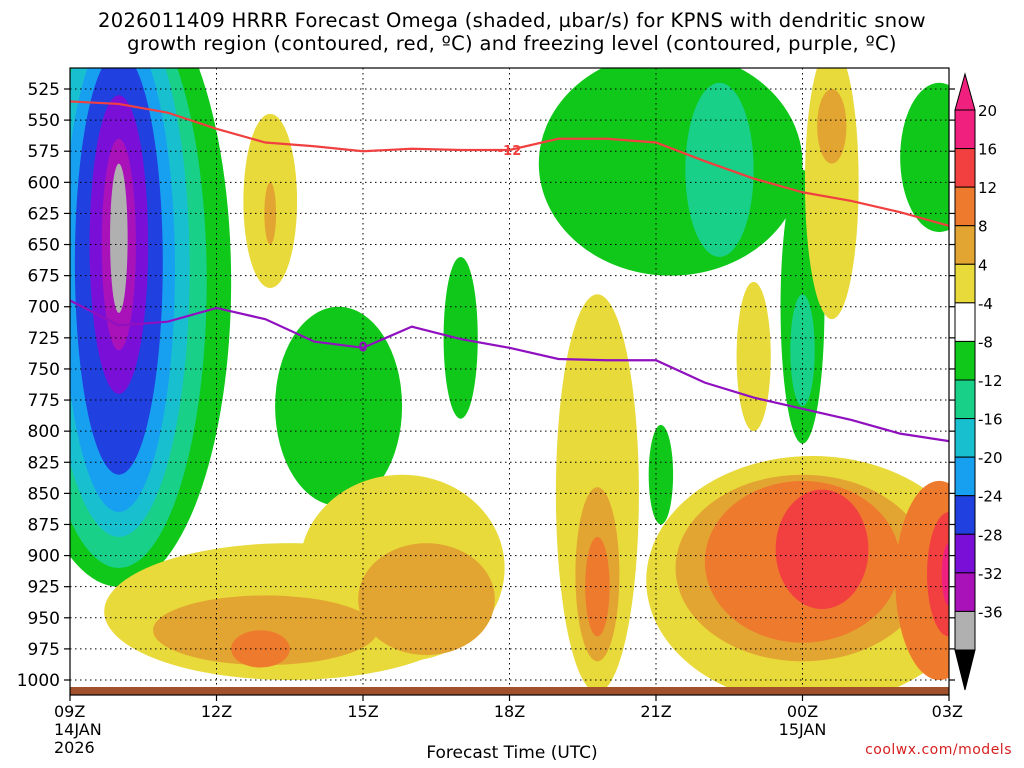 This screenshot has width=1024, height=768. I want to click on colorbar-bottom-arrow, so click(965, 670).